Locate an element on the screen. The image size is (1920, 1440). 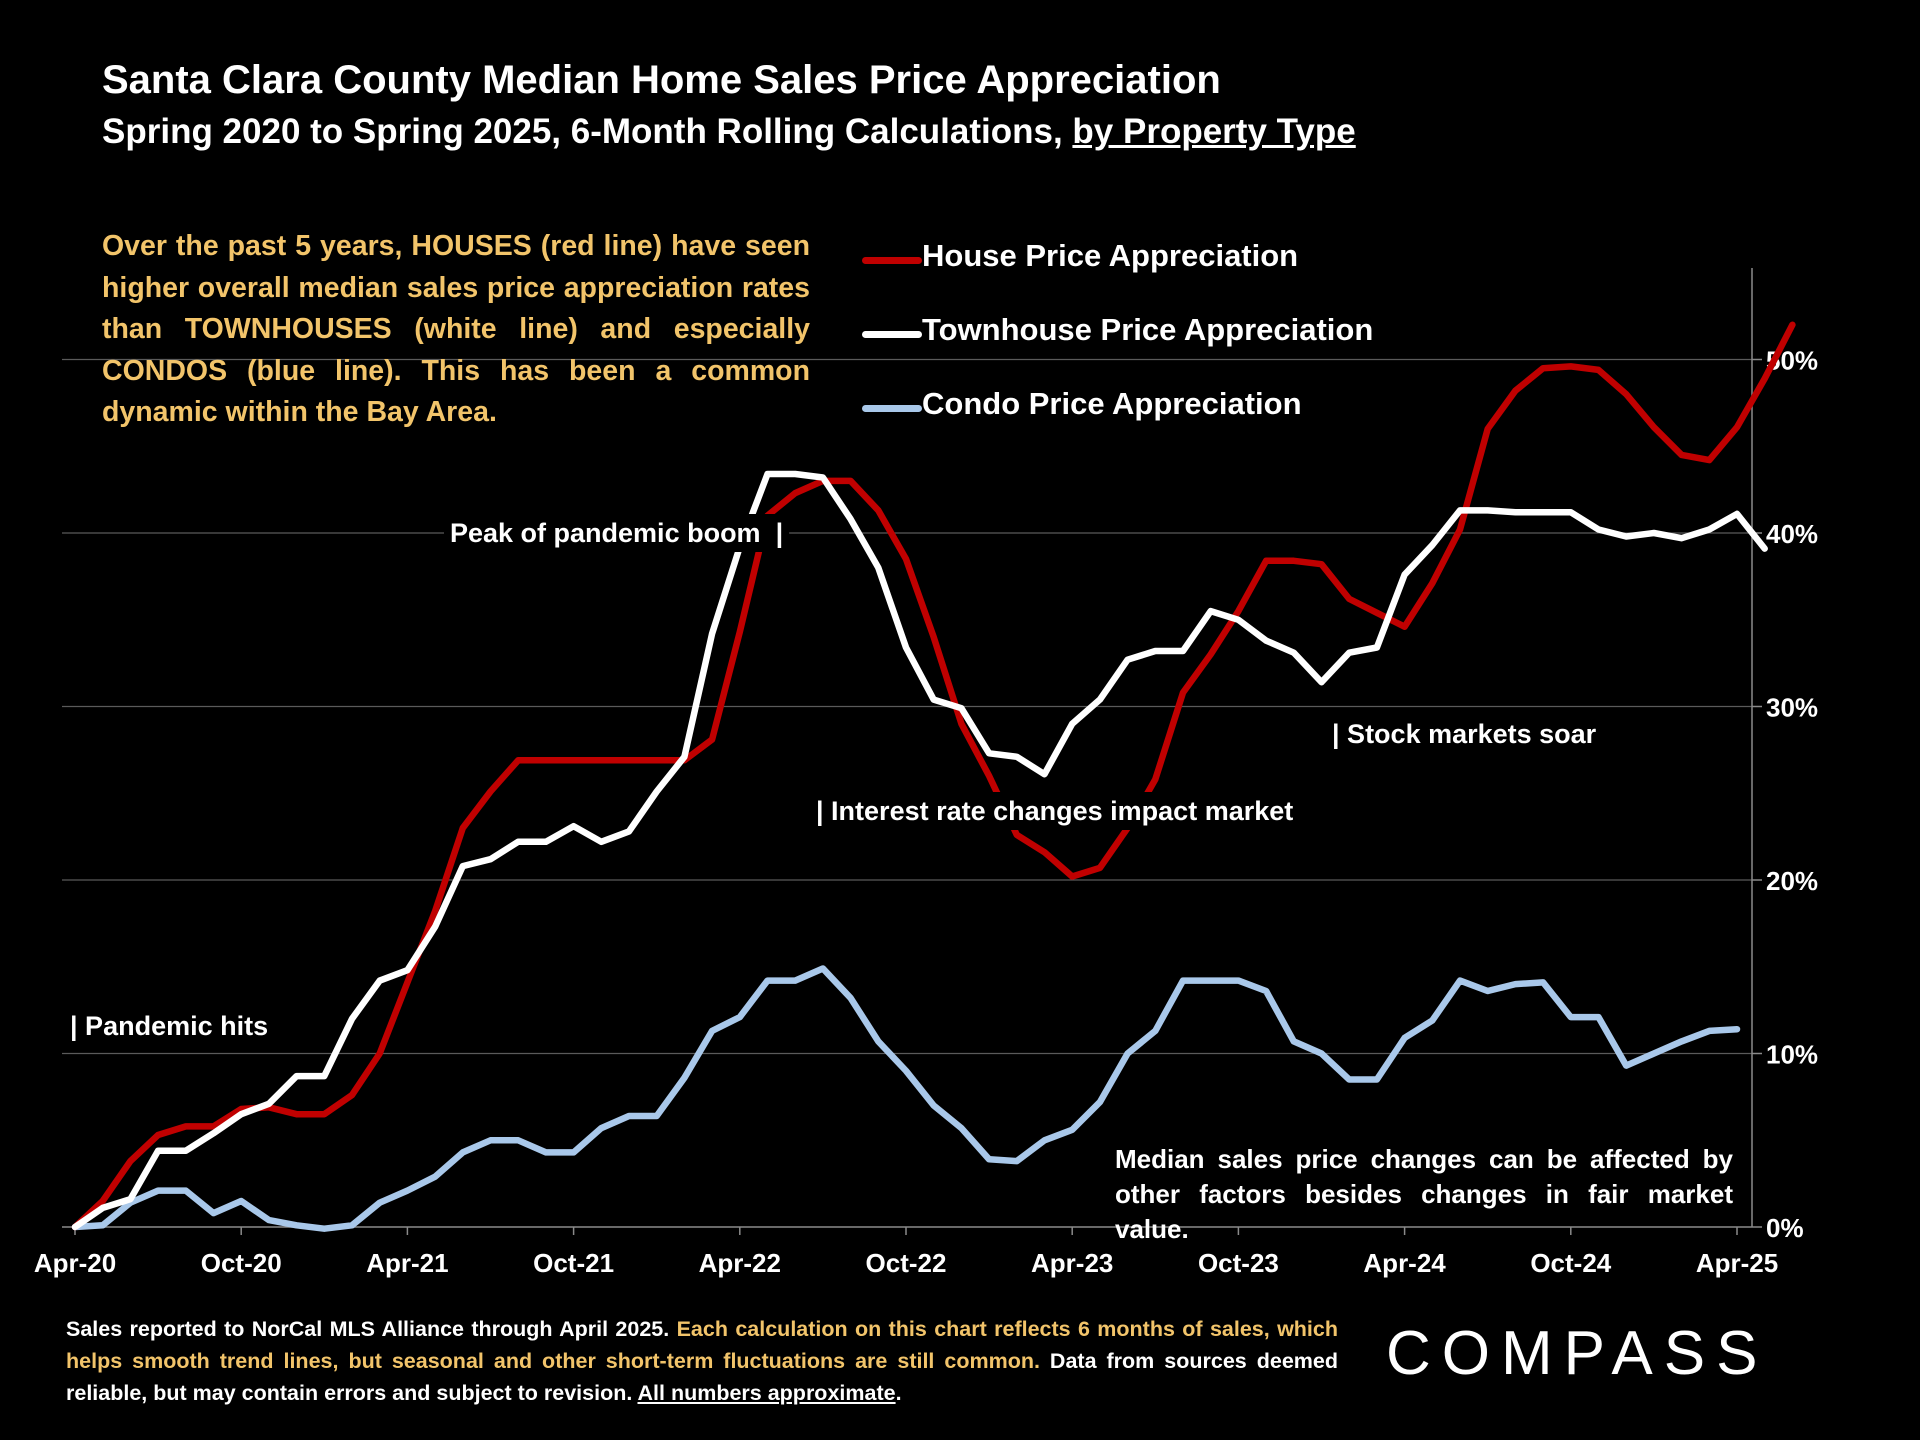
annotation-peak: Peak of pandemic boom | is located at coordinates (616, 533).